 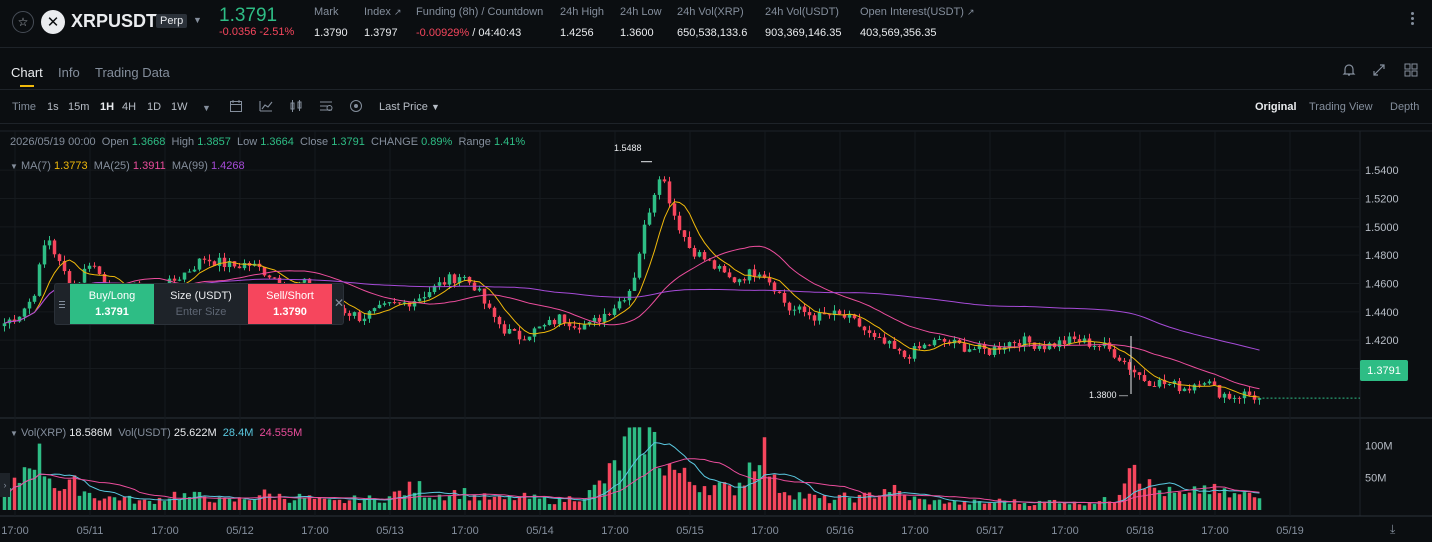 What do you see at coordinates (409, 107) in the screenshot?
I see `price-type-select: Last Price ▼` at bounding box center [409, 107].